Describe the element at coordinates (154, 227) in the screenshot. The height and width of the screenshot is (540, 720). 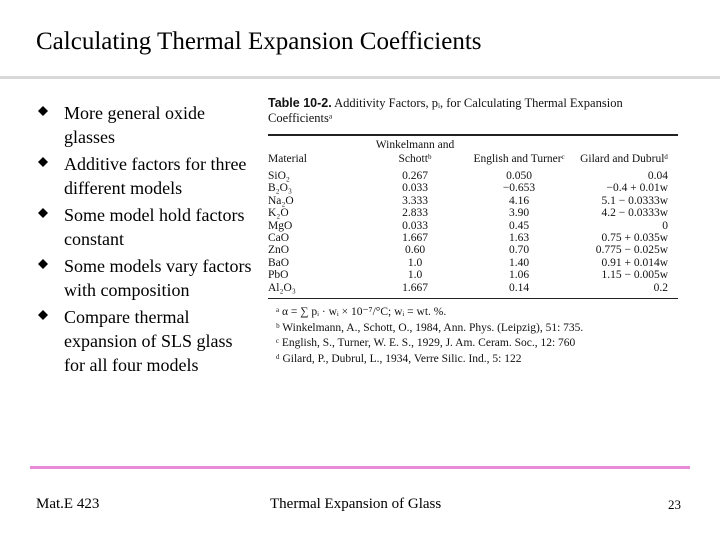
I see `bullet-text: Some model hold factors constant` at that location.